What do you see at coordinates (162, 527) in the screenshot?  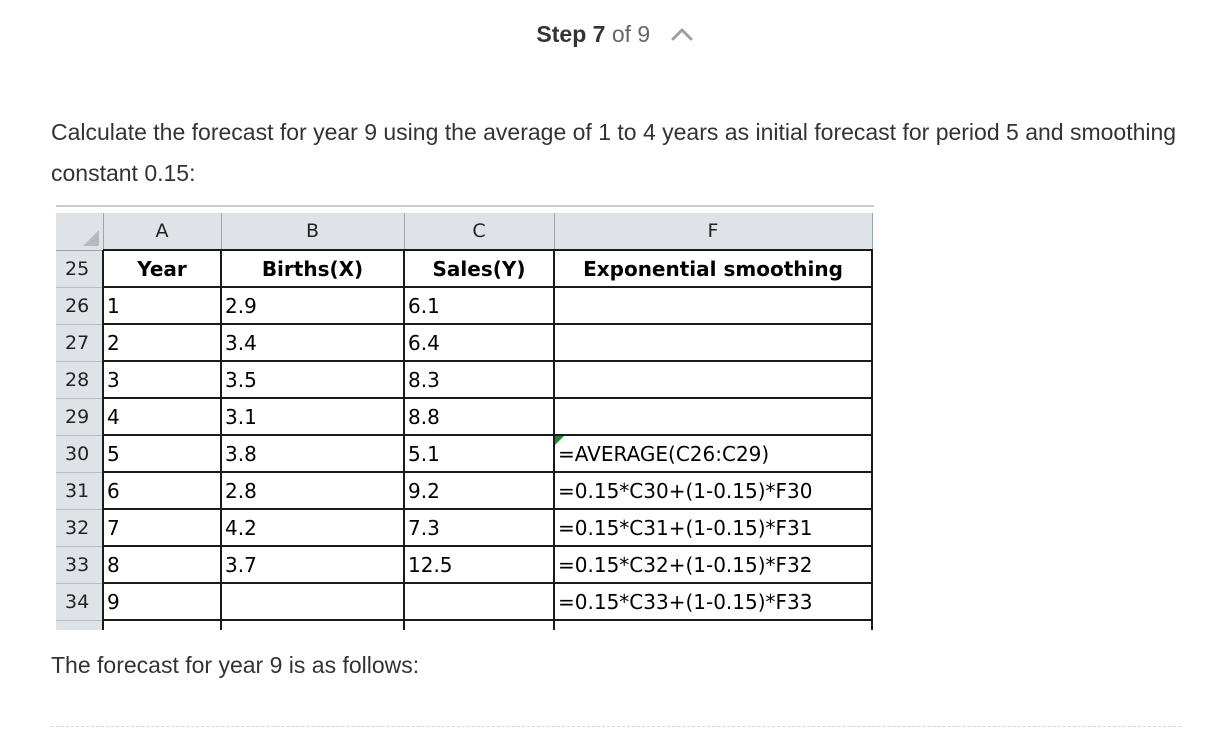 I see `cell-year: 7` at bounding box center [162, 527].